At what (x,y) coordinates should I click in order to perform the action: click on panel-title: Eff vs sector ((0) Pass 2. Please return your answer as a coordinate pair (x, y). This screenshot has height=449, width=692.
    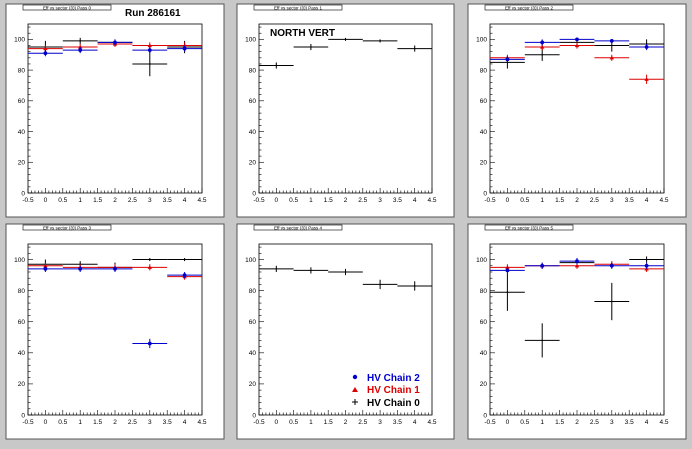
    Looking at the image, I should click on (529, 8).